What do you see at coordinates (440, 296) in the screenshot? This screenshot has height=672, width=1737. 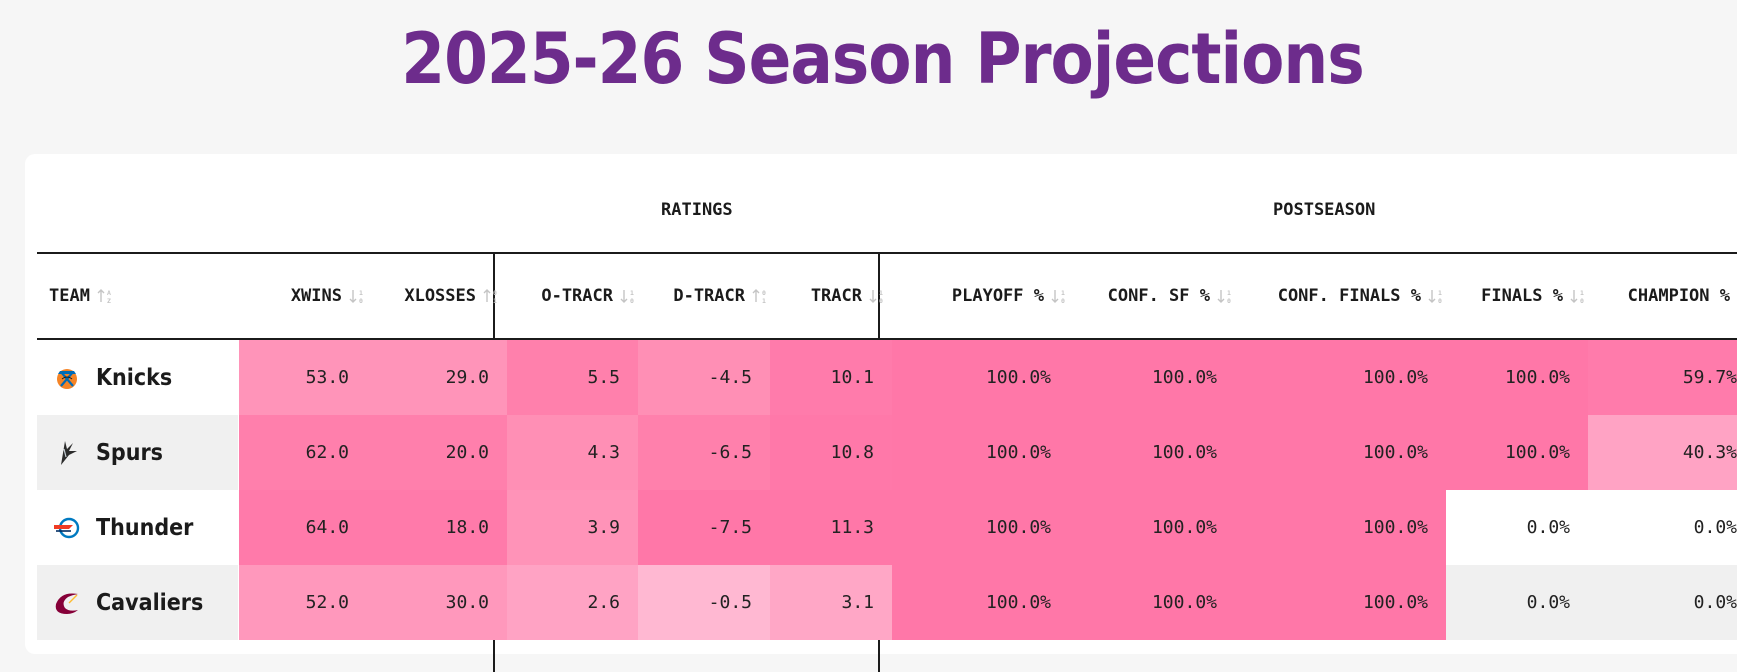 I see `th-xlosses-label: XLOSSES` at bounding box center [440, 296].